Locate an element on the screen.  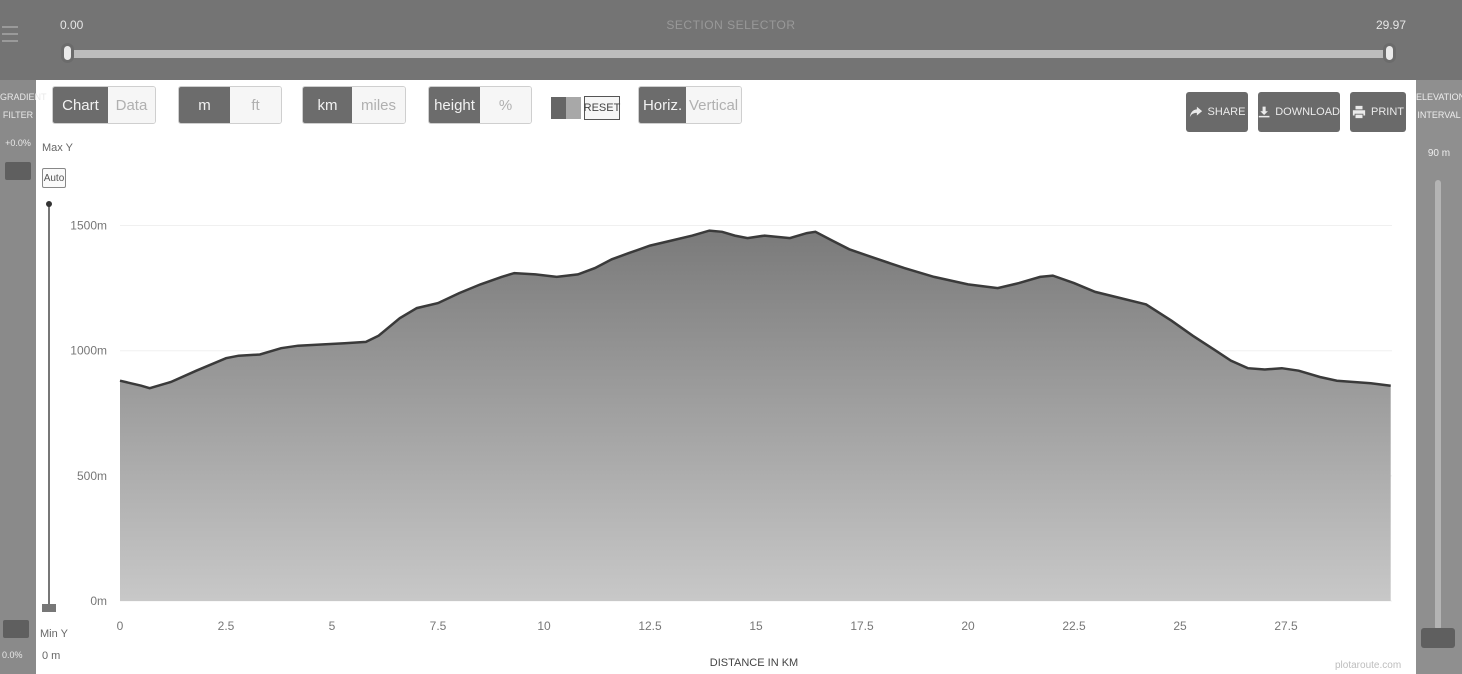
x-tick-label: 20 is located at coordinates (968, 626).